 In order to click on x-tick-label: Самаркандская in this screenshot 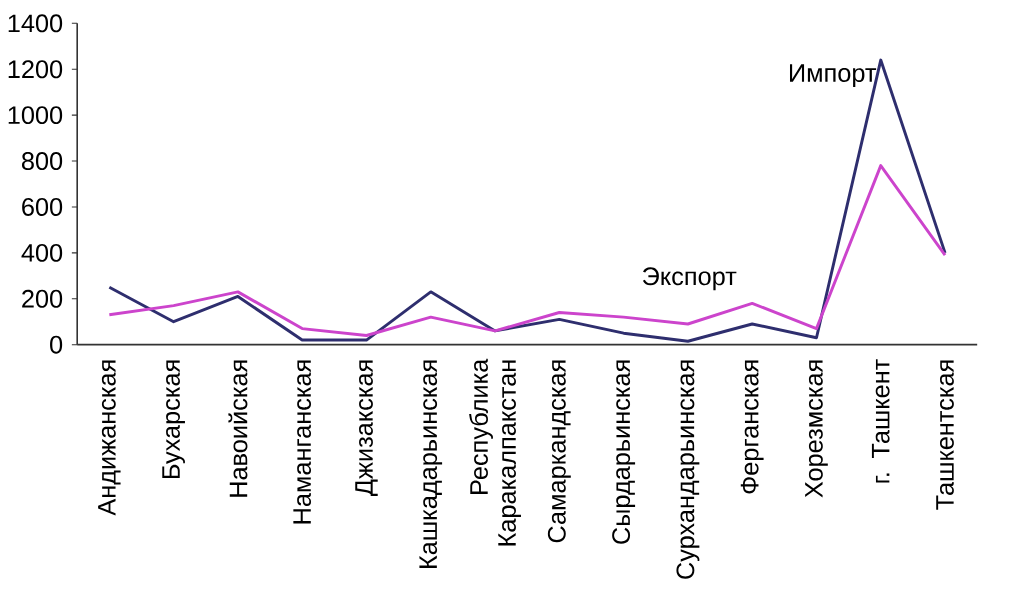, I will do `click(559, 451)`.